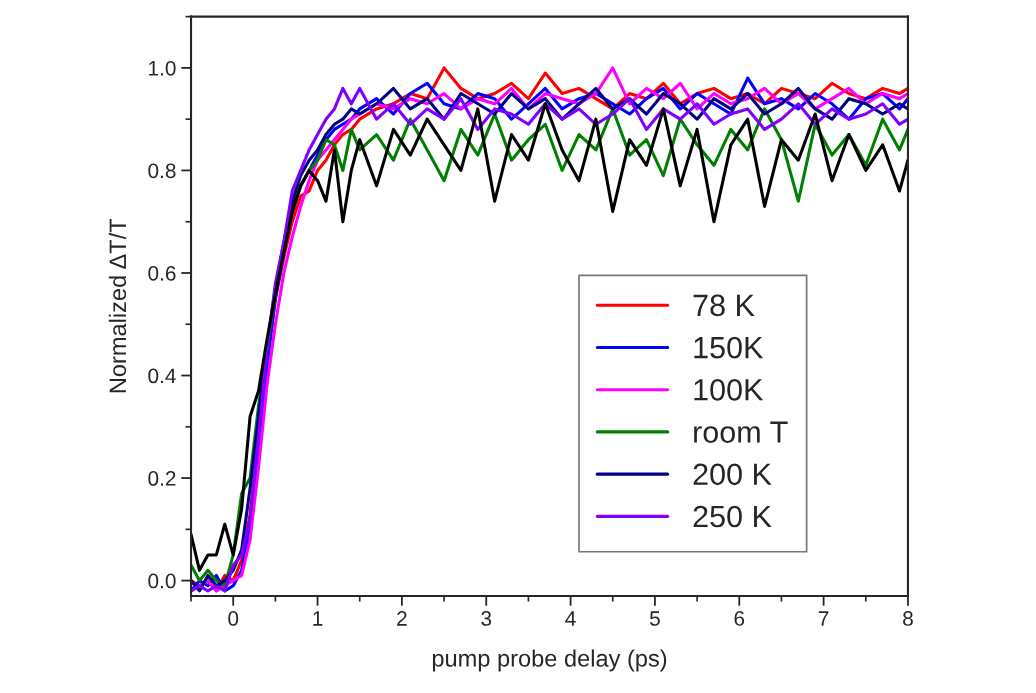 This screenshot has width=1036, height=693. What do you see at coordinates (162, 171) in the screenshot?
I see `y-tick-label: 0.8` at bounding box center [162, 171].